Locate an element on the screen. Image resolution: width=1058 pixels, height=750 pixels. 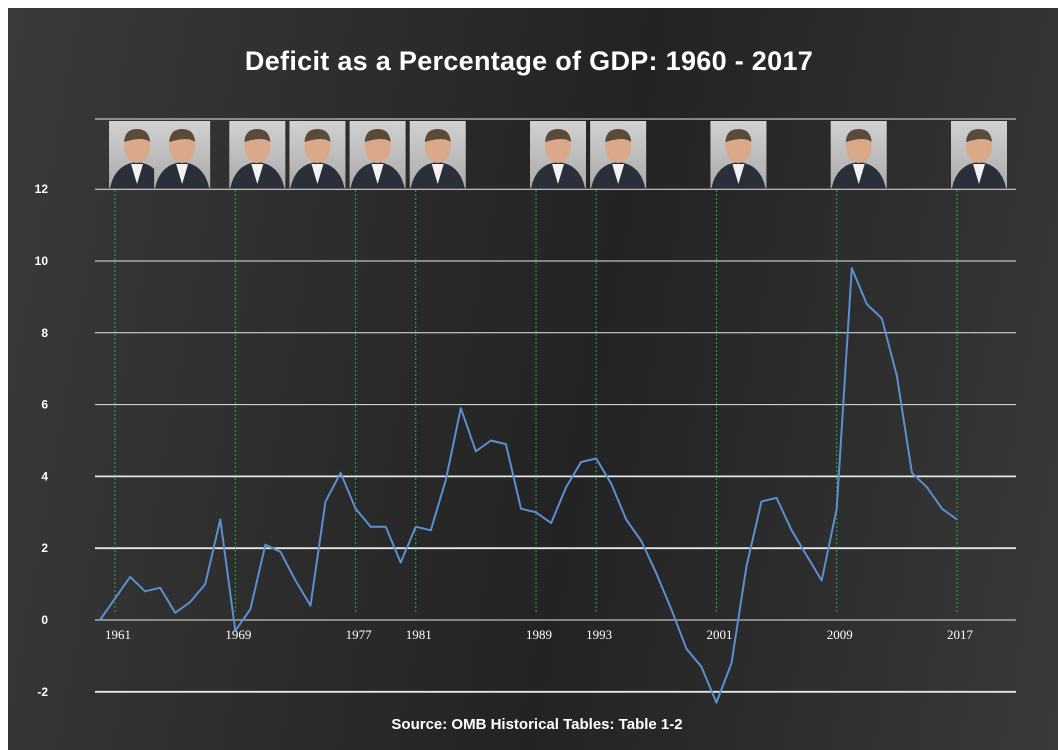
y-tick-label: 4 is located at coordinates (44, 476).